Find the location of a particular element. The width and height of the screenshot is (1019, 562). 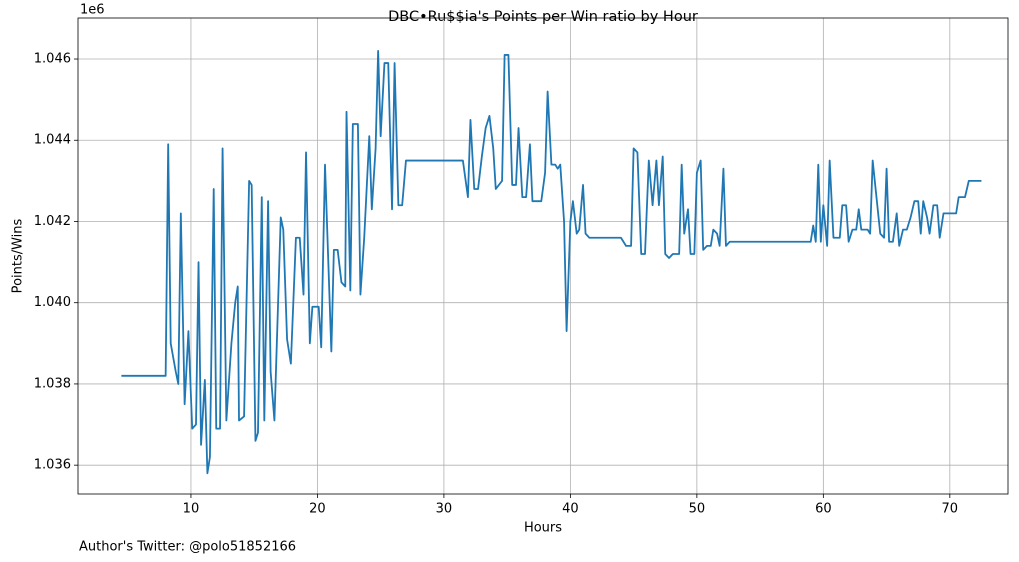

x-axis-label: Hours is located at coordinates (543, 528).